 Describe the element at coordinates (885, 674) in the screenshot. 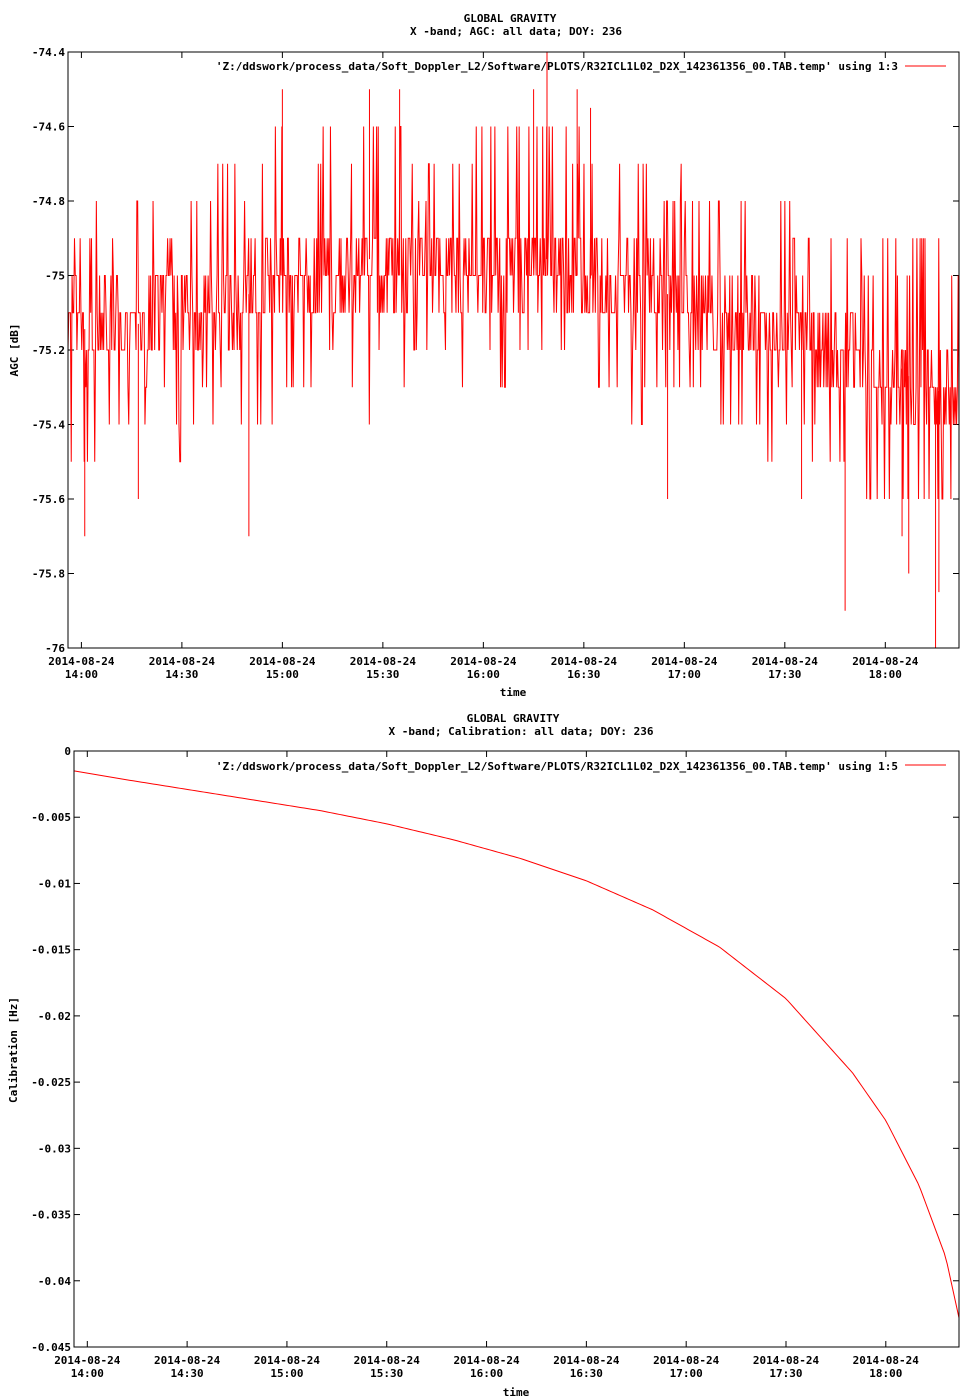

I see `agc-x-tick-time: 18:00` at that location.